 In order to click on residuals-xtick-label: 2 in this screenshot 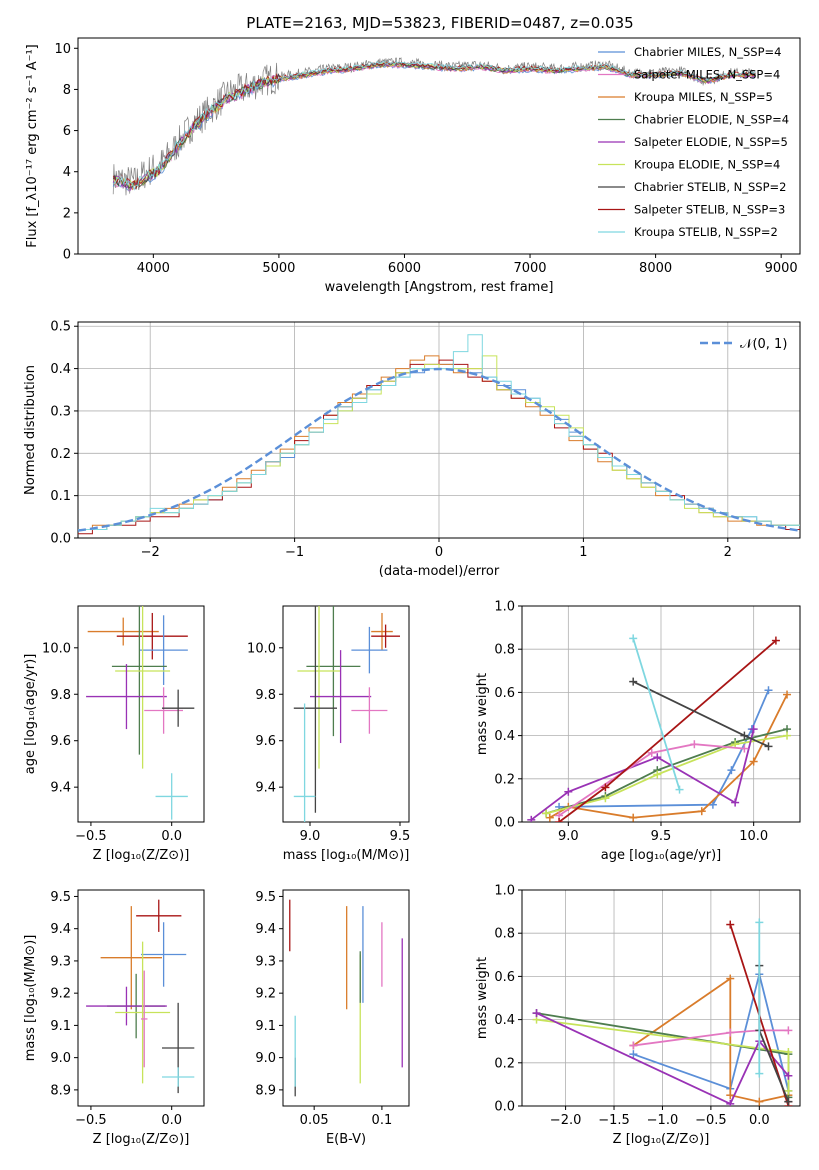, I will do `click(728, 552)`.